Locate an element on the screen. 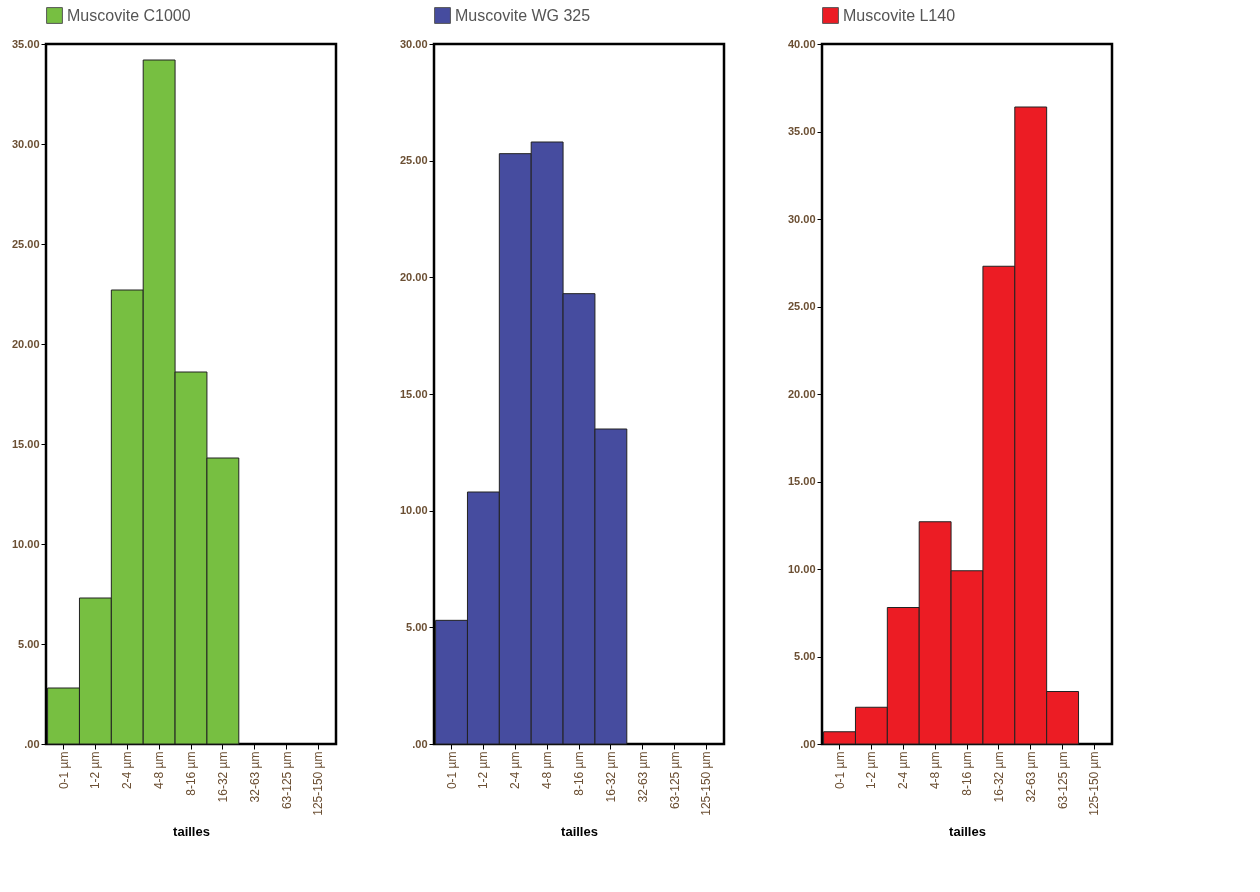  legend-label: Muscovite L140 is located at coordinates (899, 15).